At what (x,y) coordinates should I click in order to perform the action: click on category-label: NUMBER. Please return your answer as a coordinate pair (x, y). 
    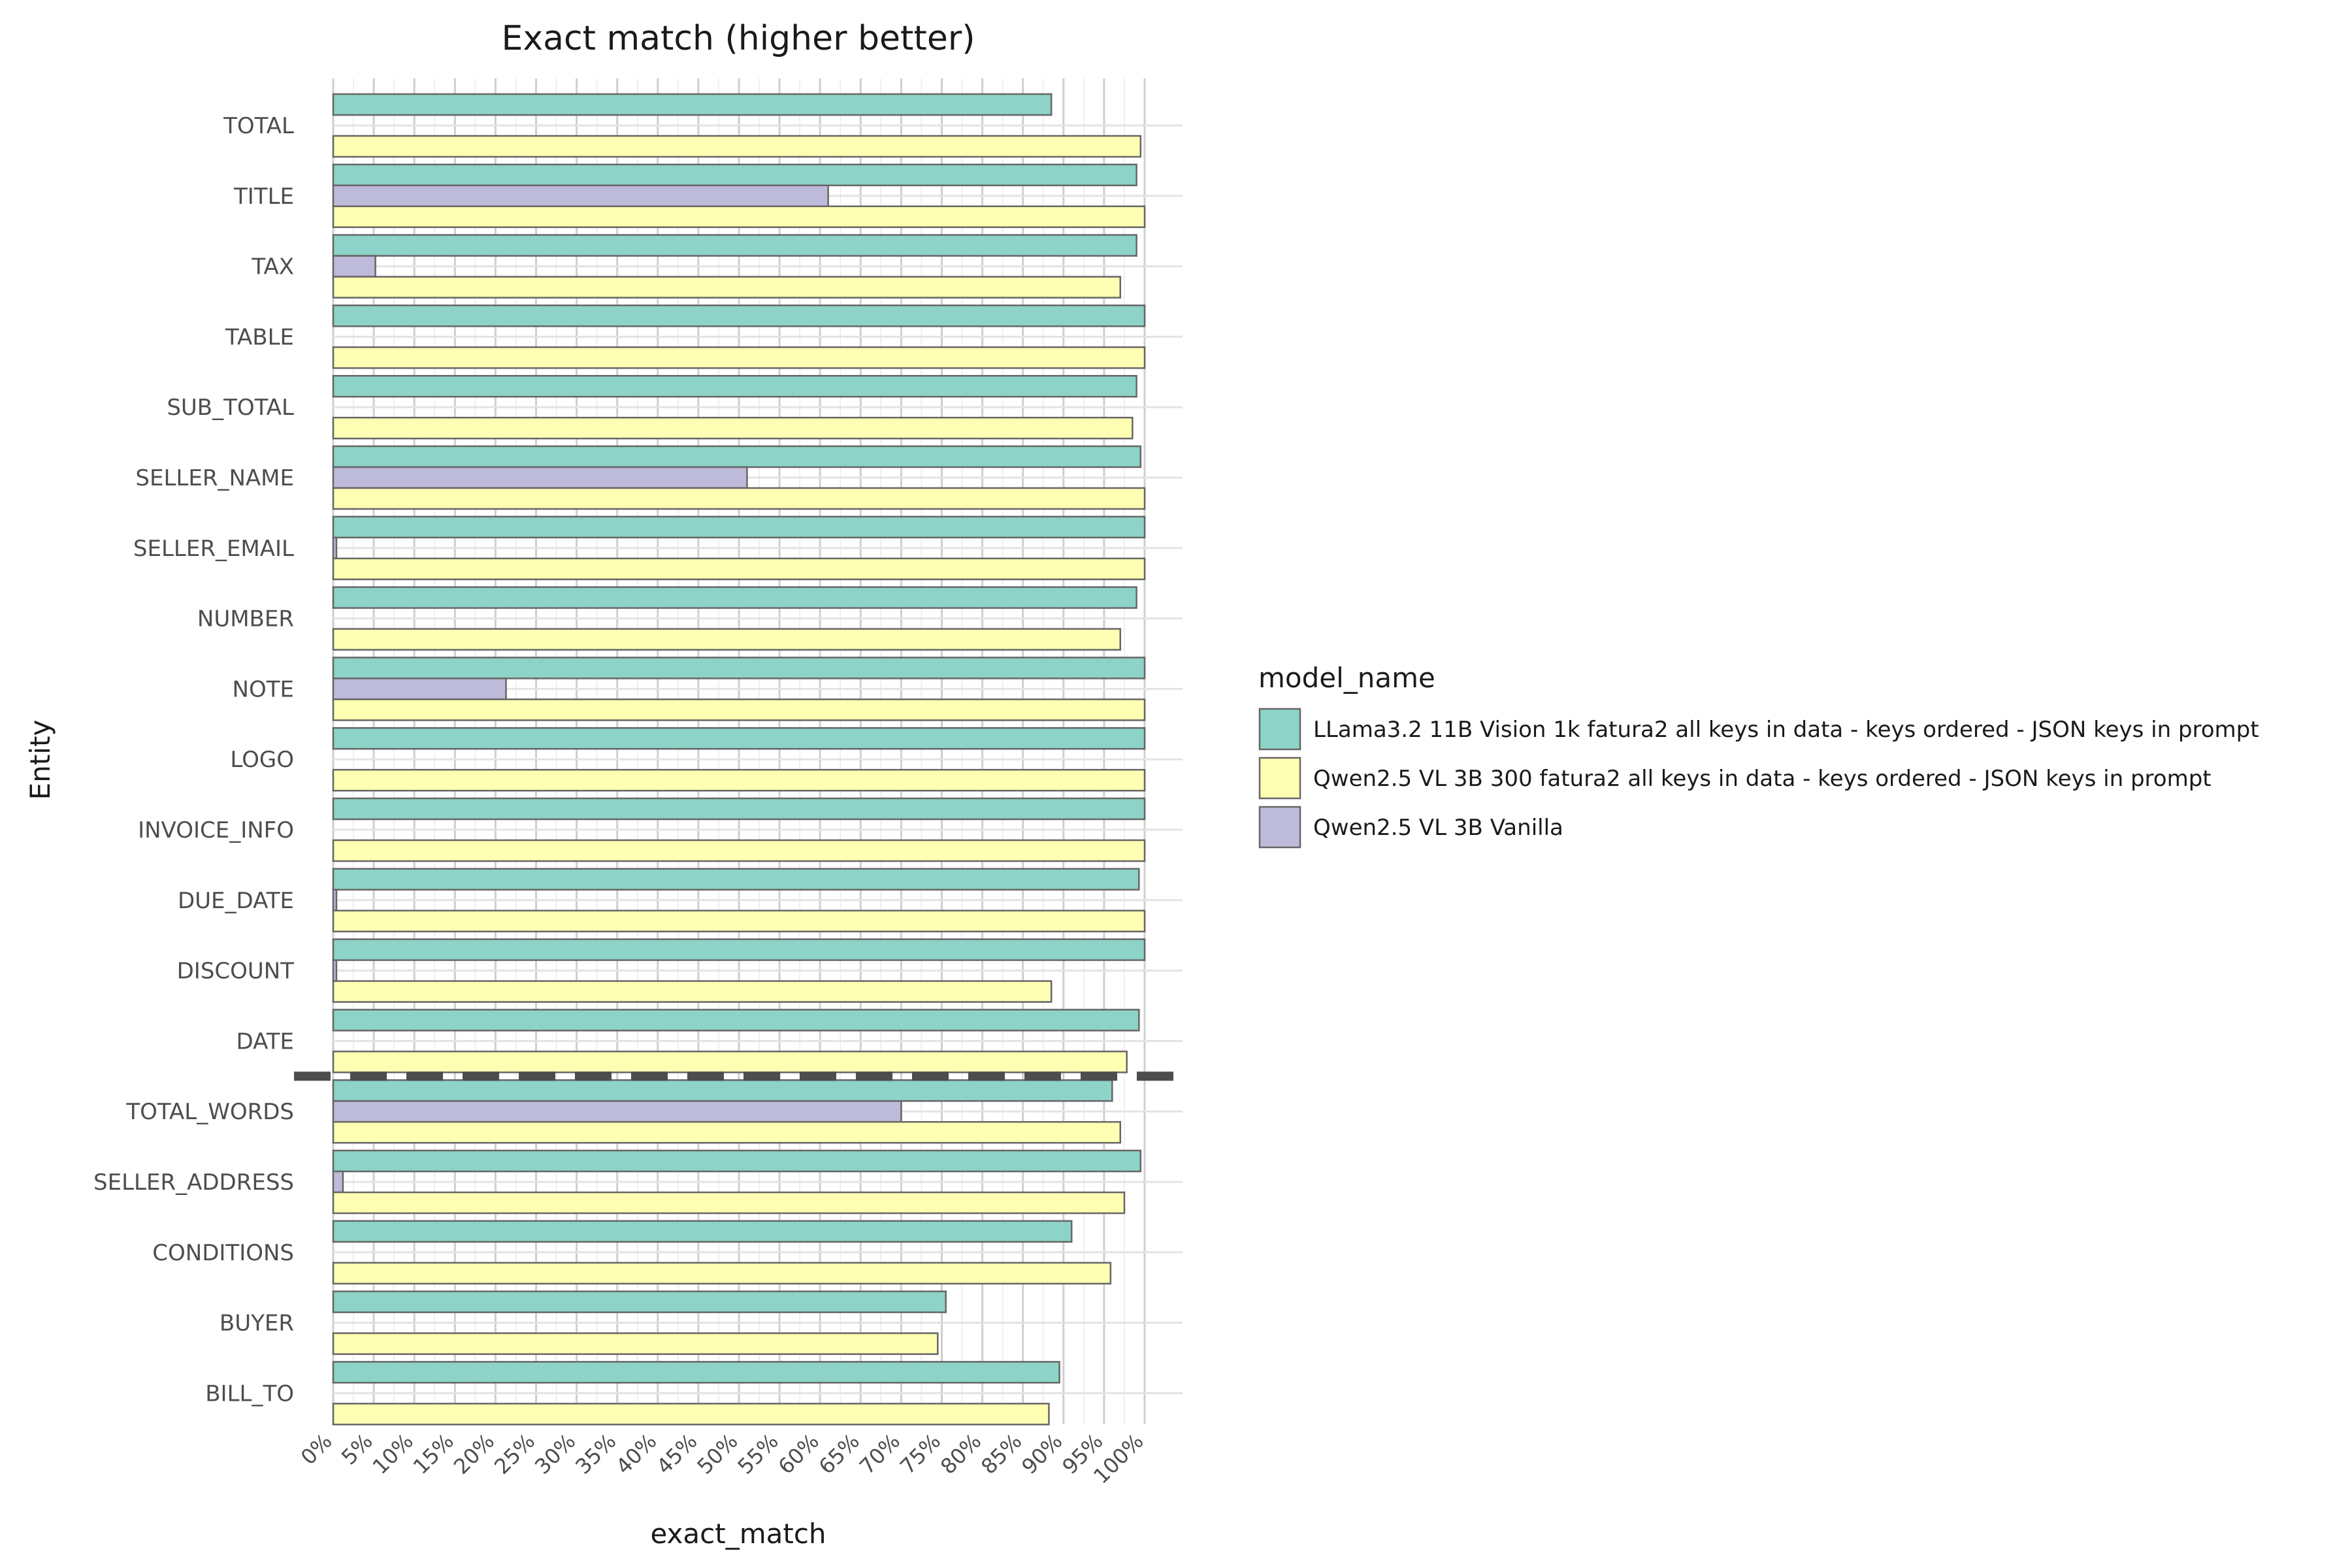
    Looking at the image, I should click on (245, 619).